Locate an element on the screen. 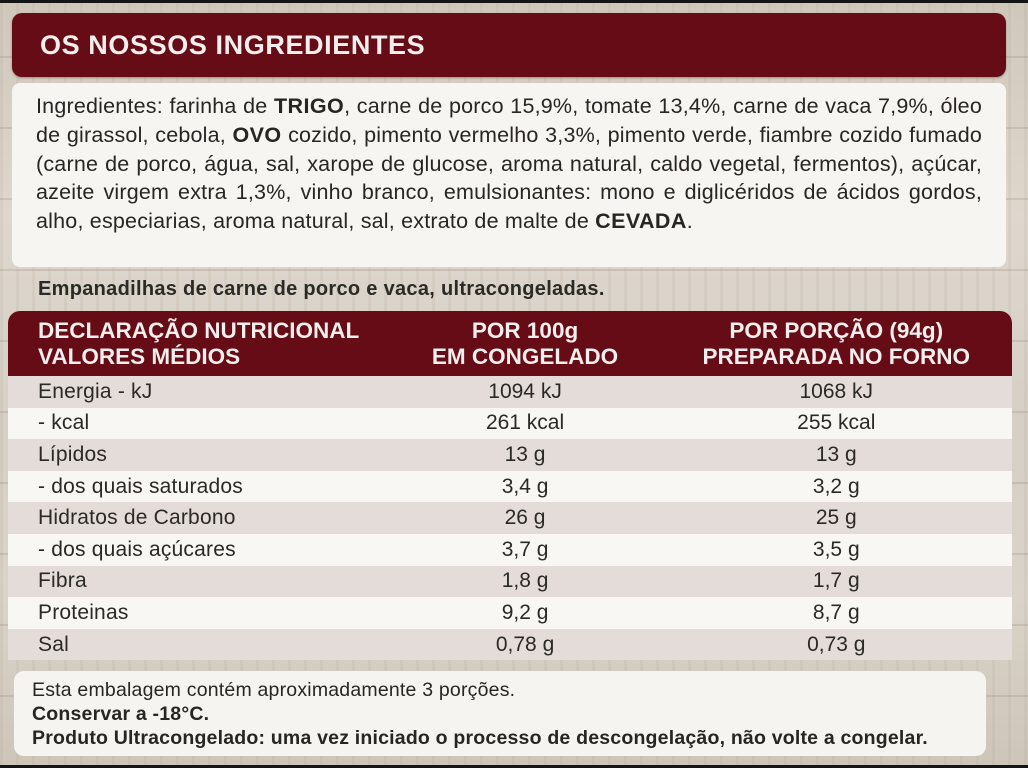 This screenshot has height=768, width=1028. ingredients-section-title-banner: OS NOSSOS INGREDIENTES is located at coordinates (509, 45).